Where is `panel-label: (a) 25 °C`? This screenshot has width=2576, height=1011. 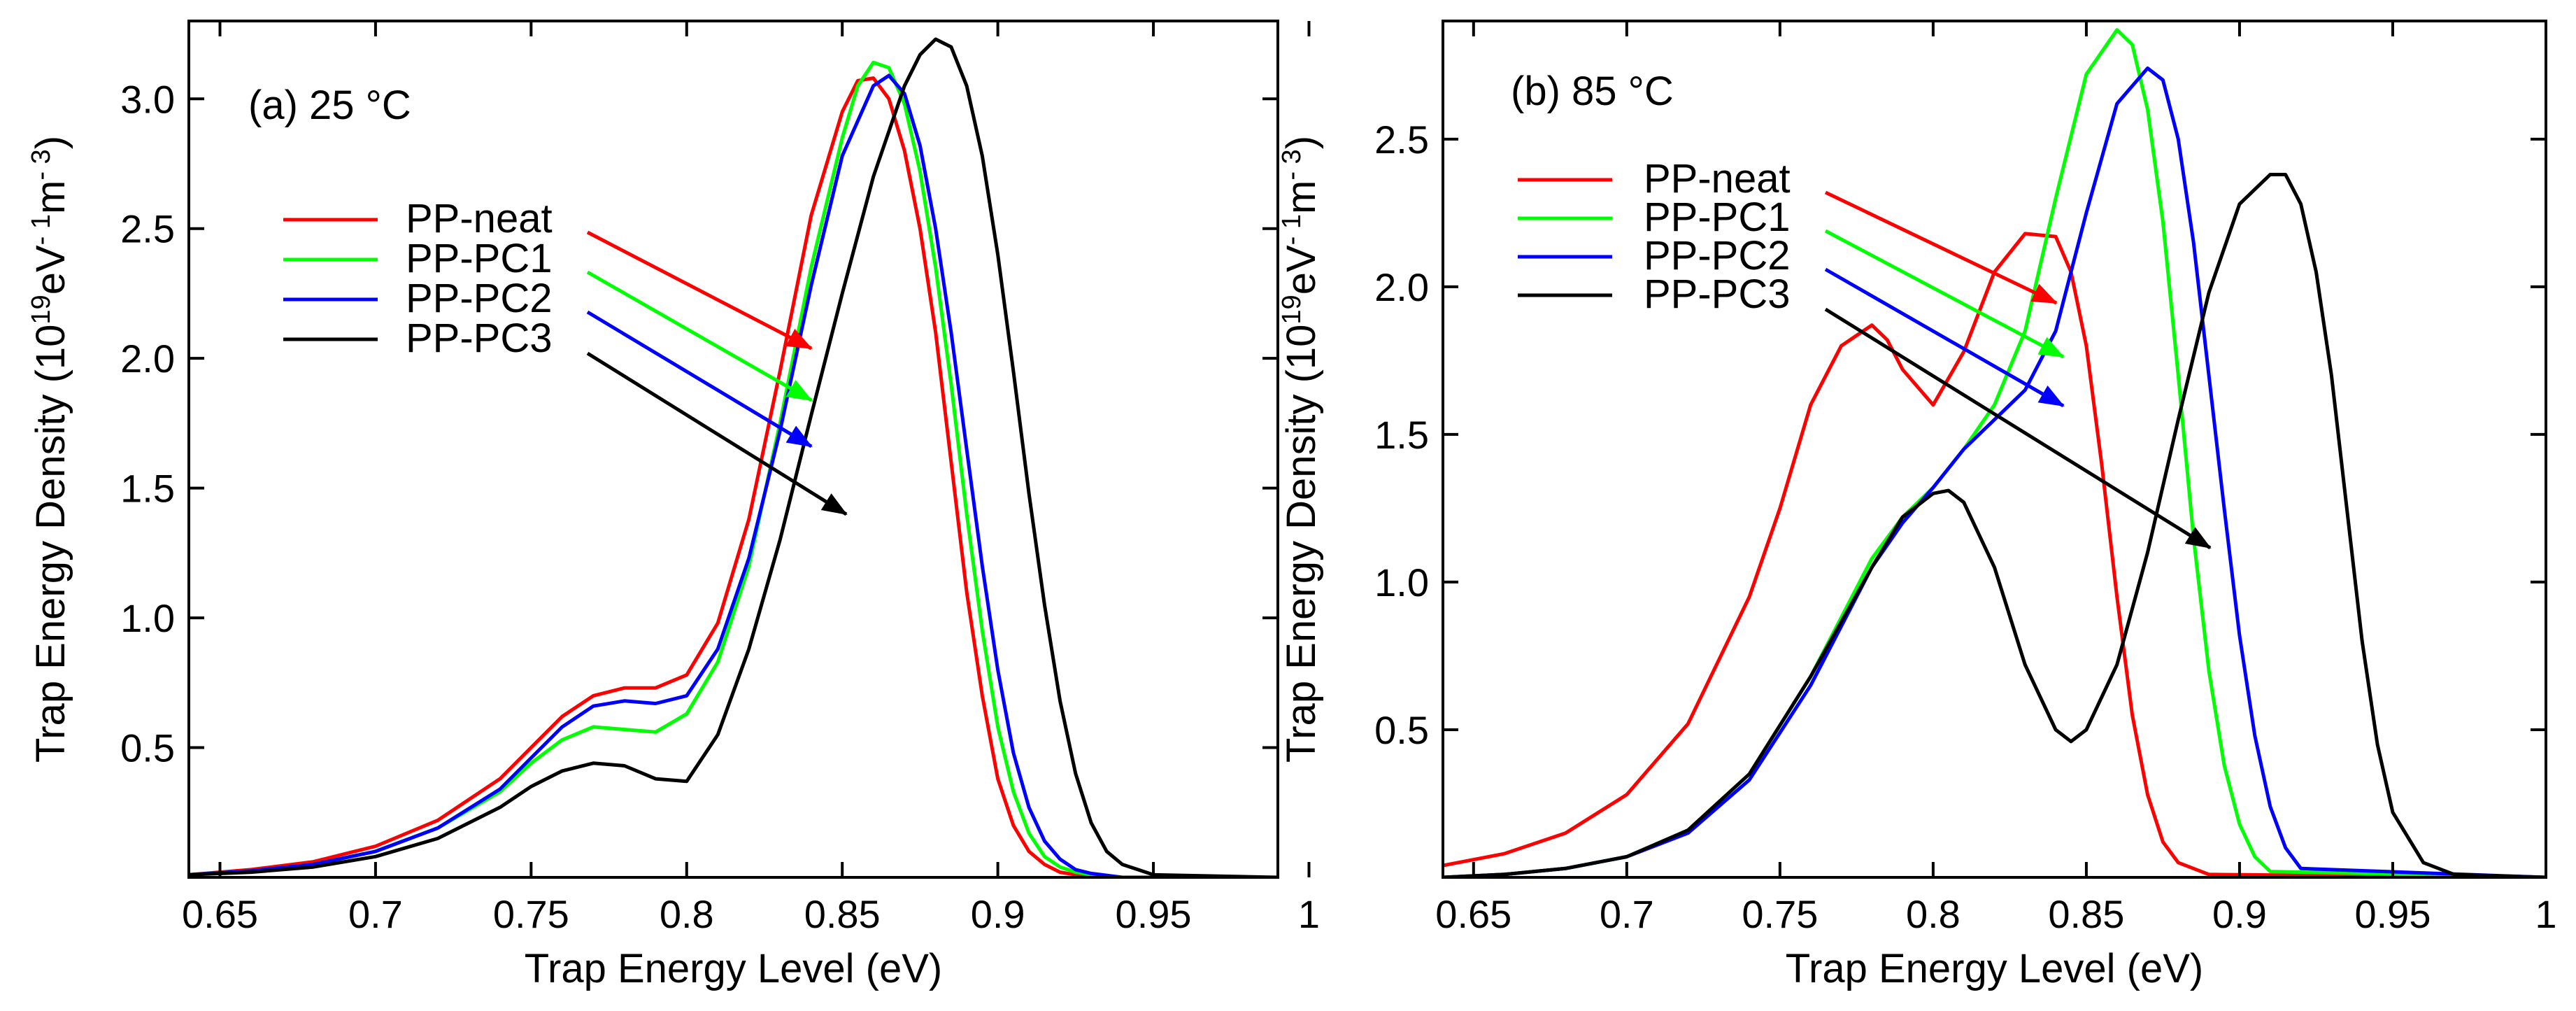
panel-label: (a) 25 °C is located at coordinates (329, 105).